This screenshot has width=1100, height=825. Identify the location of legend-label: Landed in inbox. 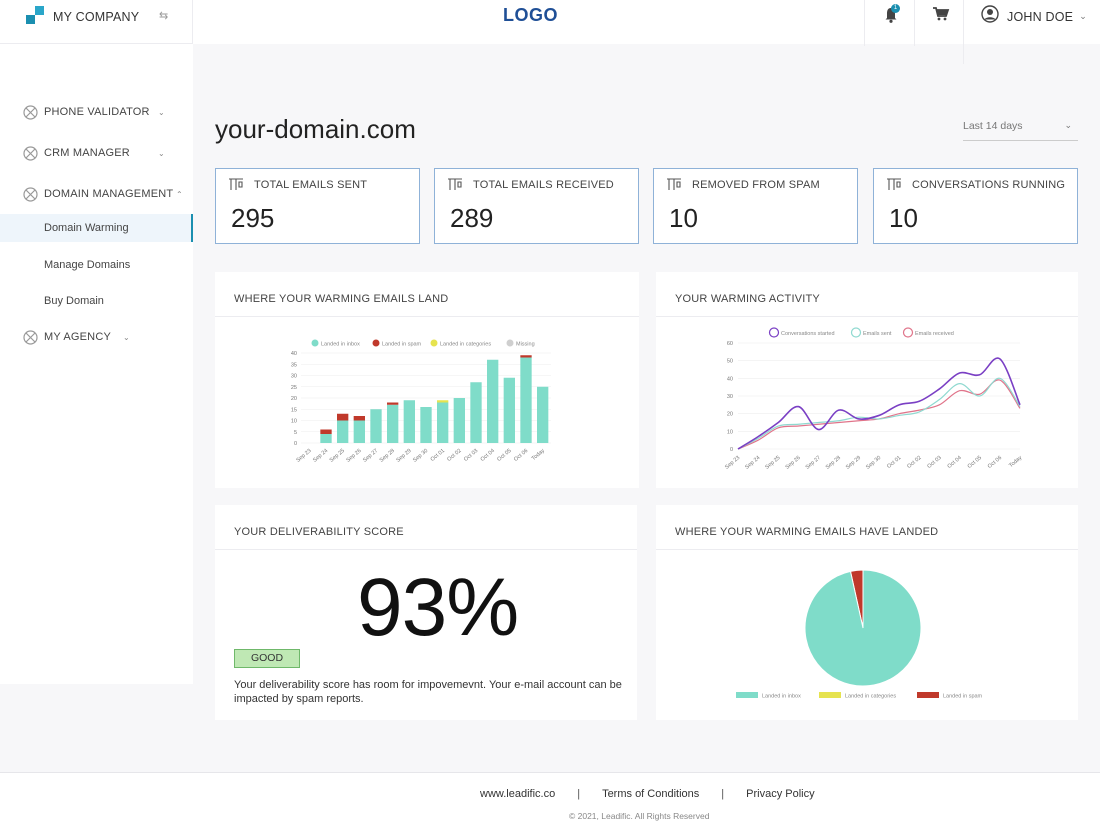
(781, 697).